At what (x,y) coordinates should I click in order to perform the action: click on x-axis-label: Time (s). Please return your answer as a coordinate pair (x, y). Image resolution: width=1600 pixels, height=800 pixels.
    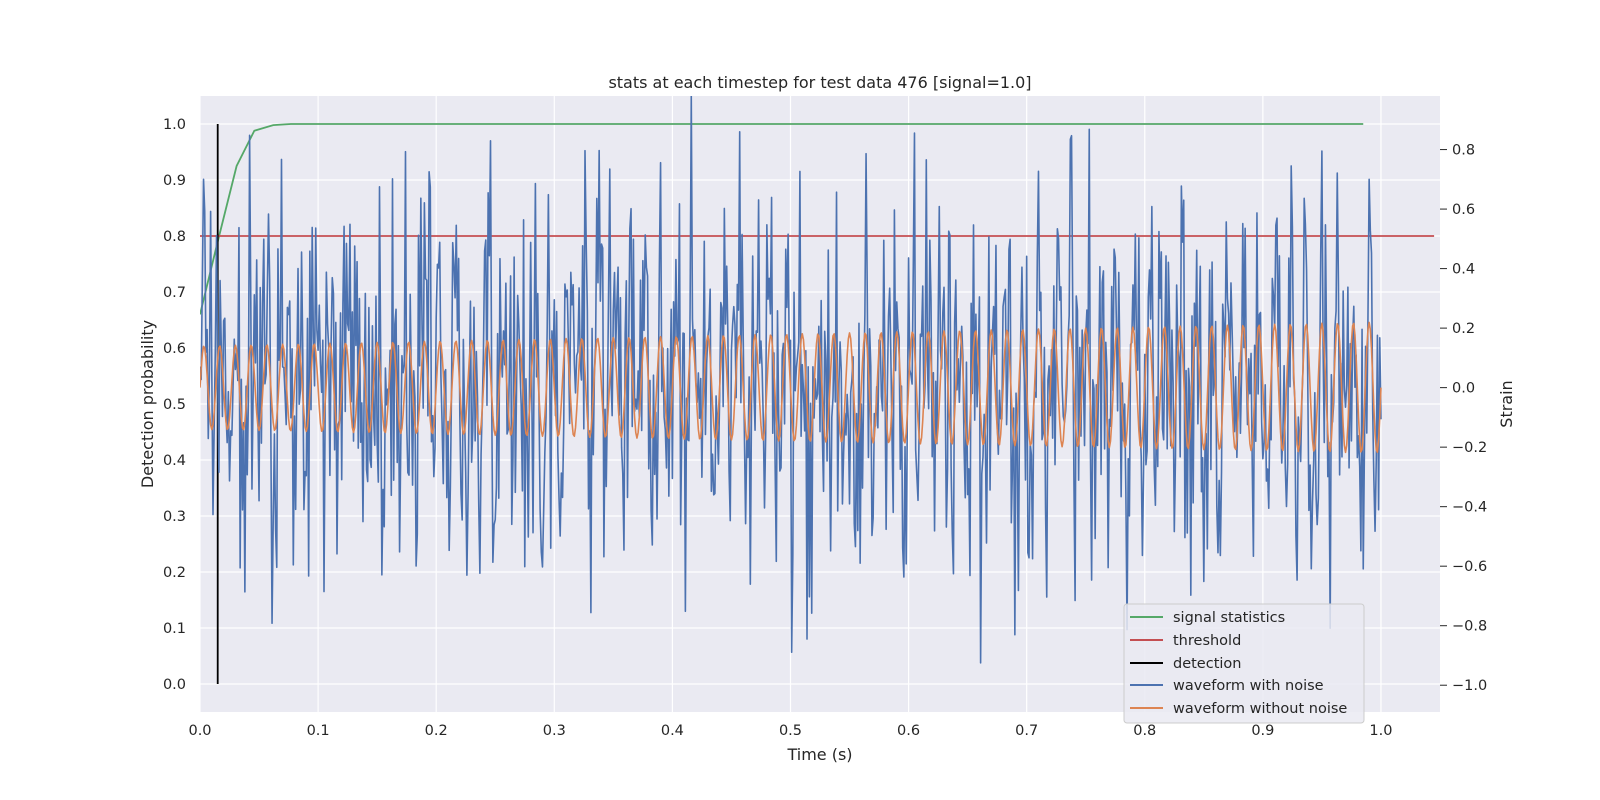
    Looking at the image, I should click on (819, 754).